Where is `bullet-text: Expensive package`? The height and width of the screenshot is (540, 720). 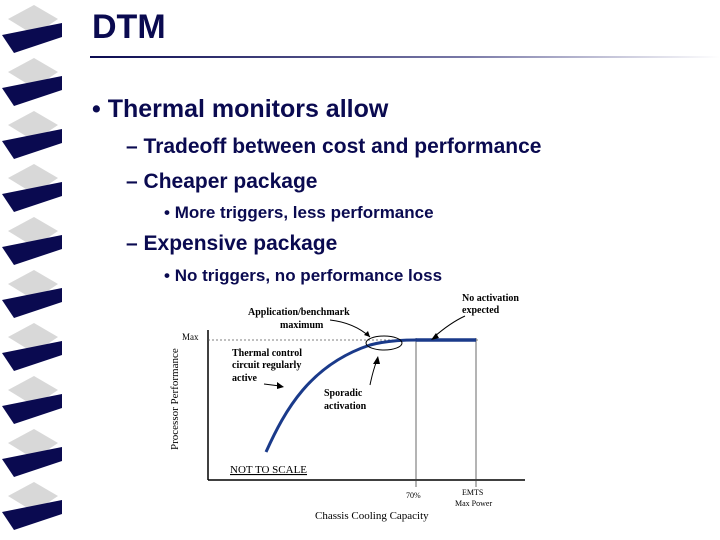 bullet-text: Expensive package is located at coordinates (240, 243).